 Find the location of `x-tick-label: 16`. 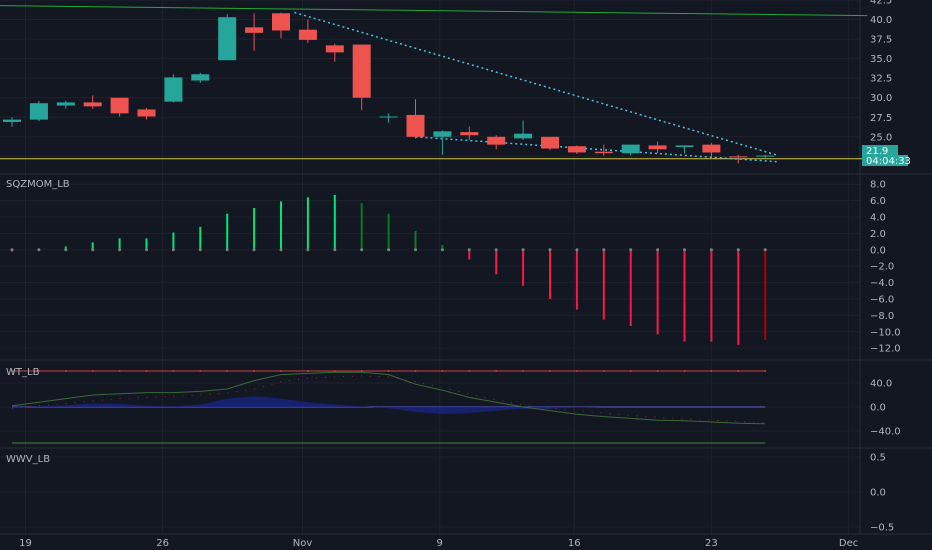

x-tick-label: 16 is located at coordinates (574, 543).